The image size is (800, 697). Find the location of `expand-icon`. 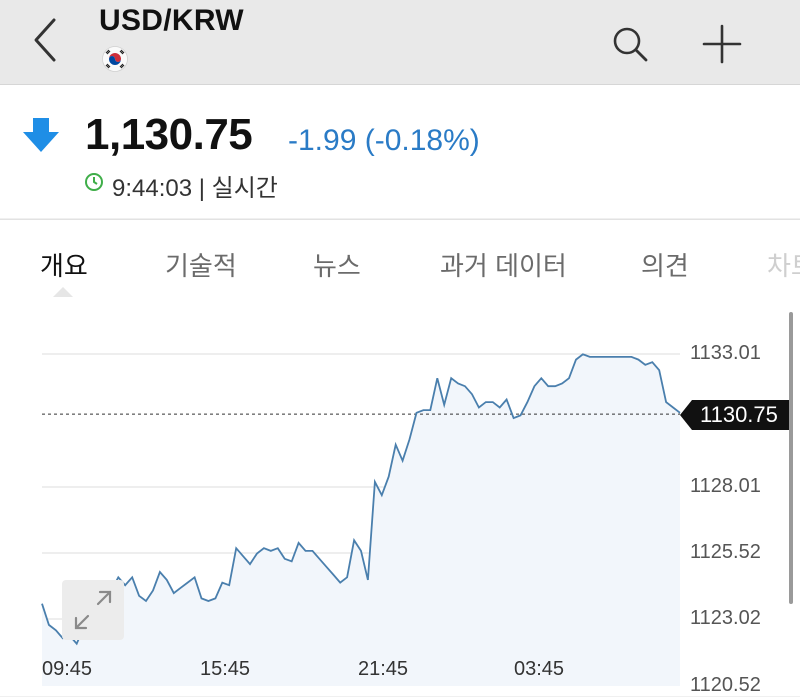

expand-icon is located at coordinates (93, 610).